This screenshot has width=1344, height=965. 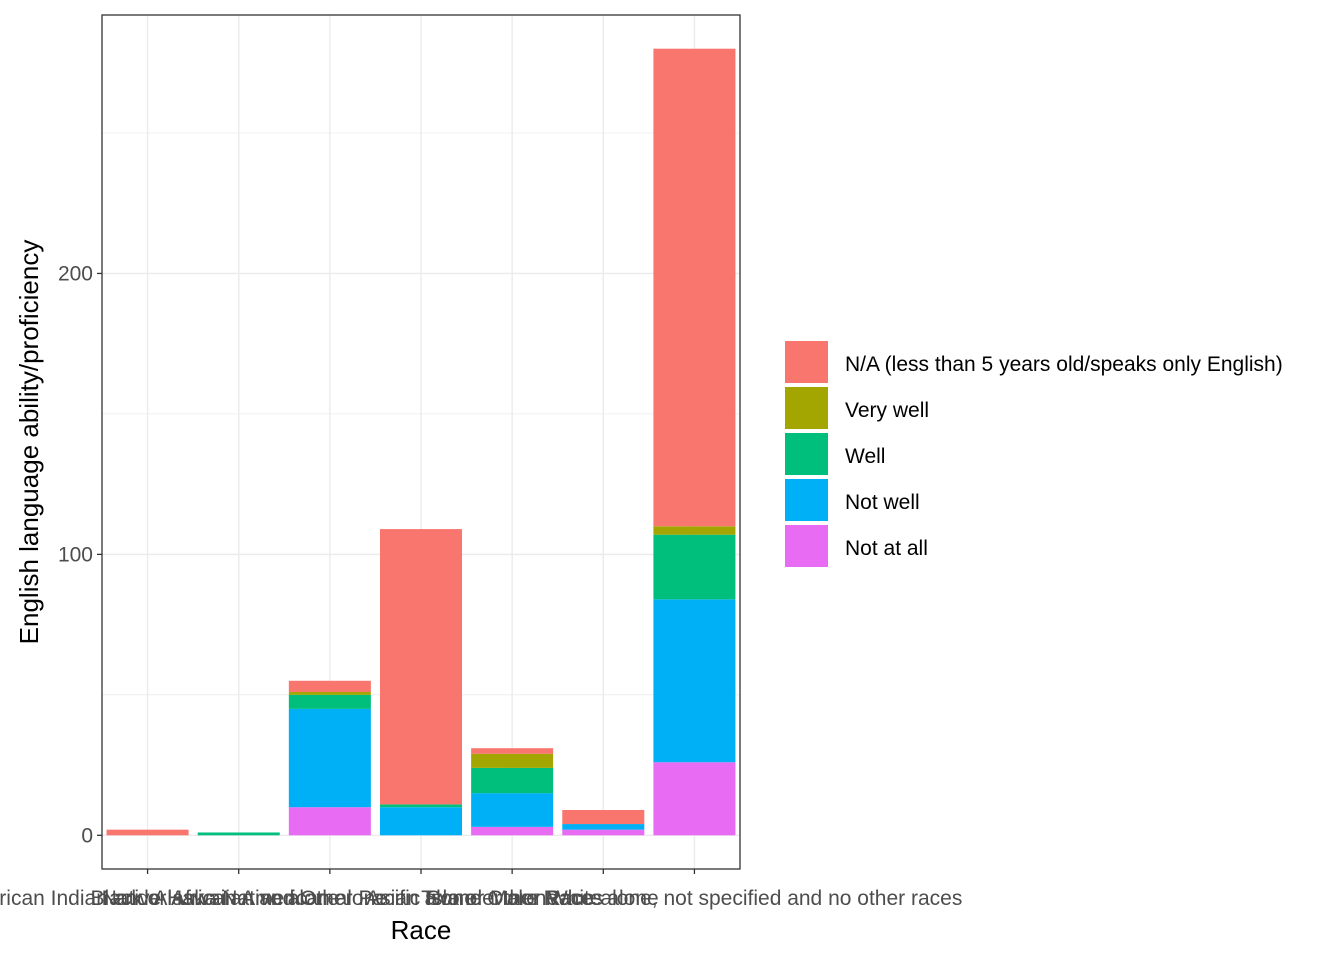 What do you see at coordinates (29, 442) in the screenshot?
I see `y-axis-title: English language ability/proficiency` at bounding box center [29, 442].